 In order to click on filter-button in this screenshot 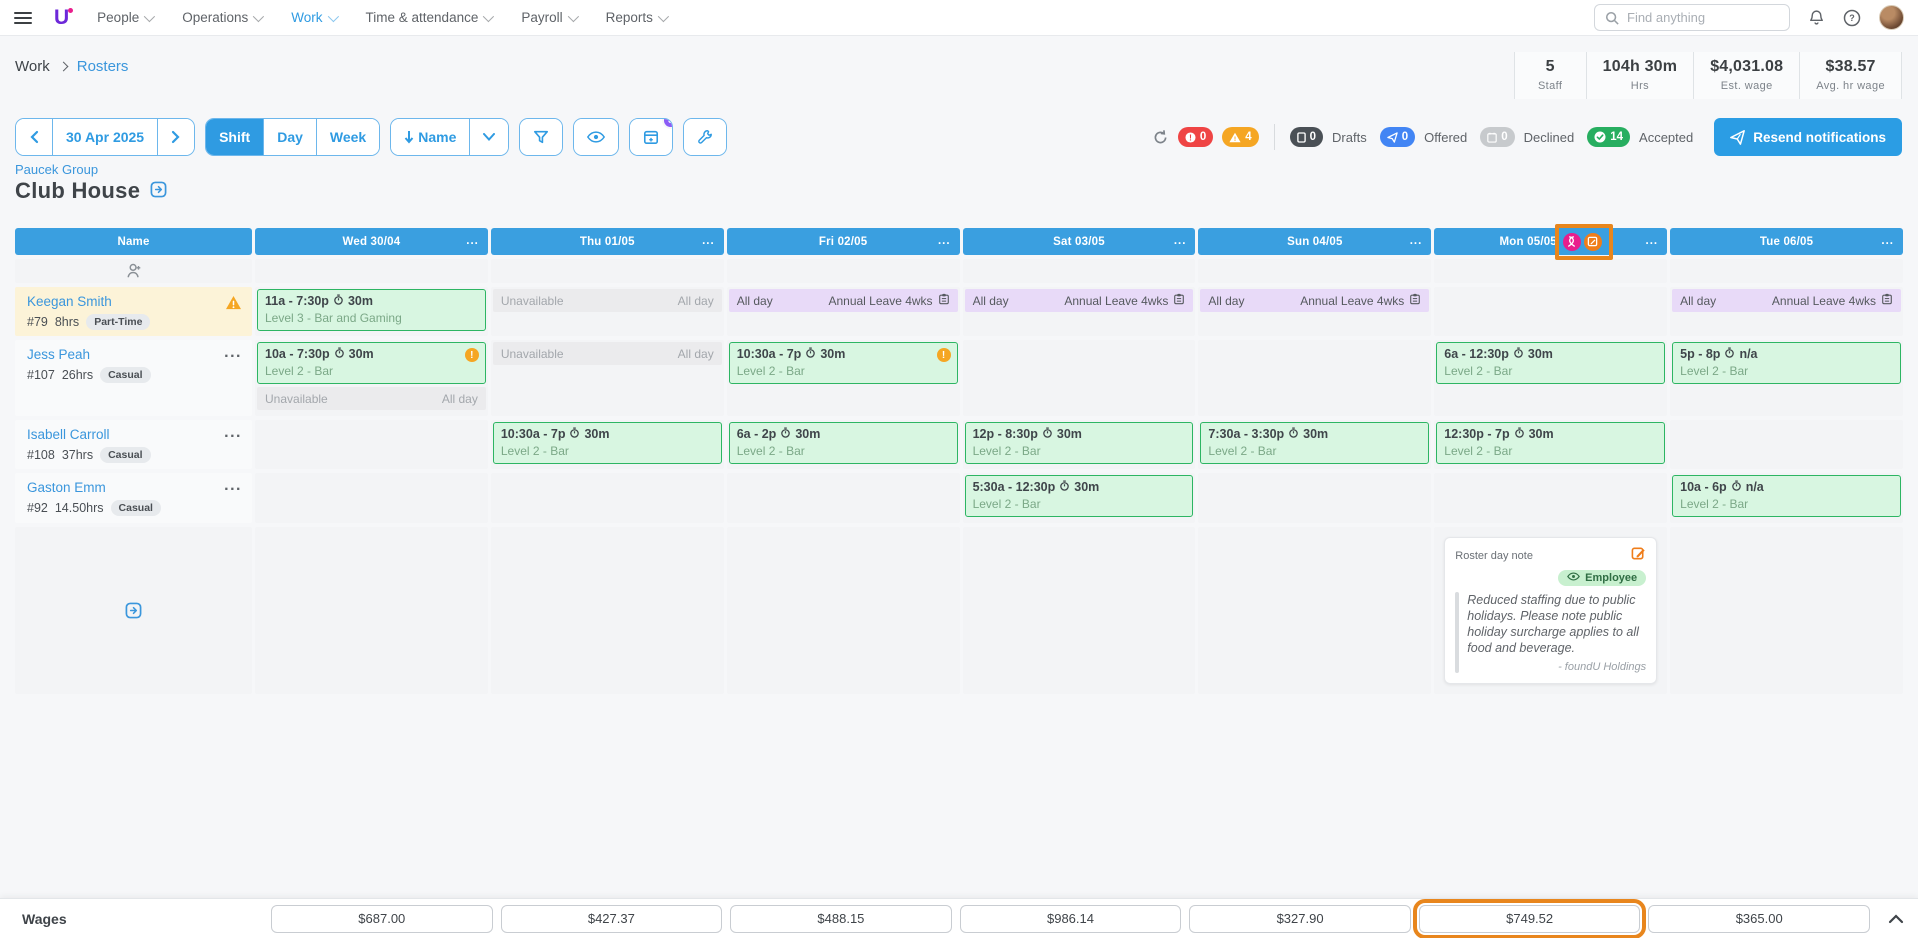, I will do `click(541, 137)`.